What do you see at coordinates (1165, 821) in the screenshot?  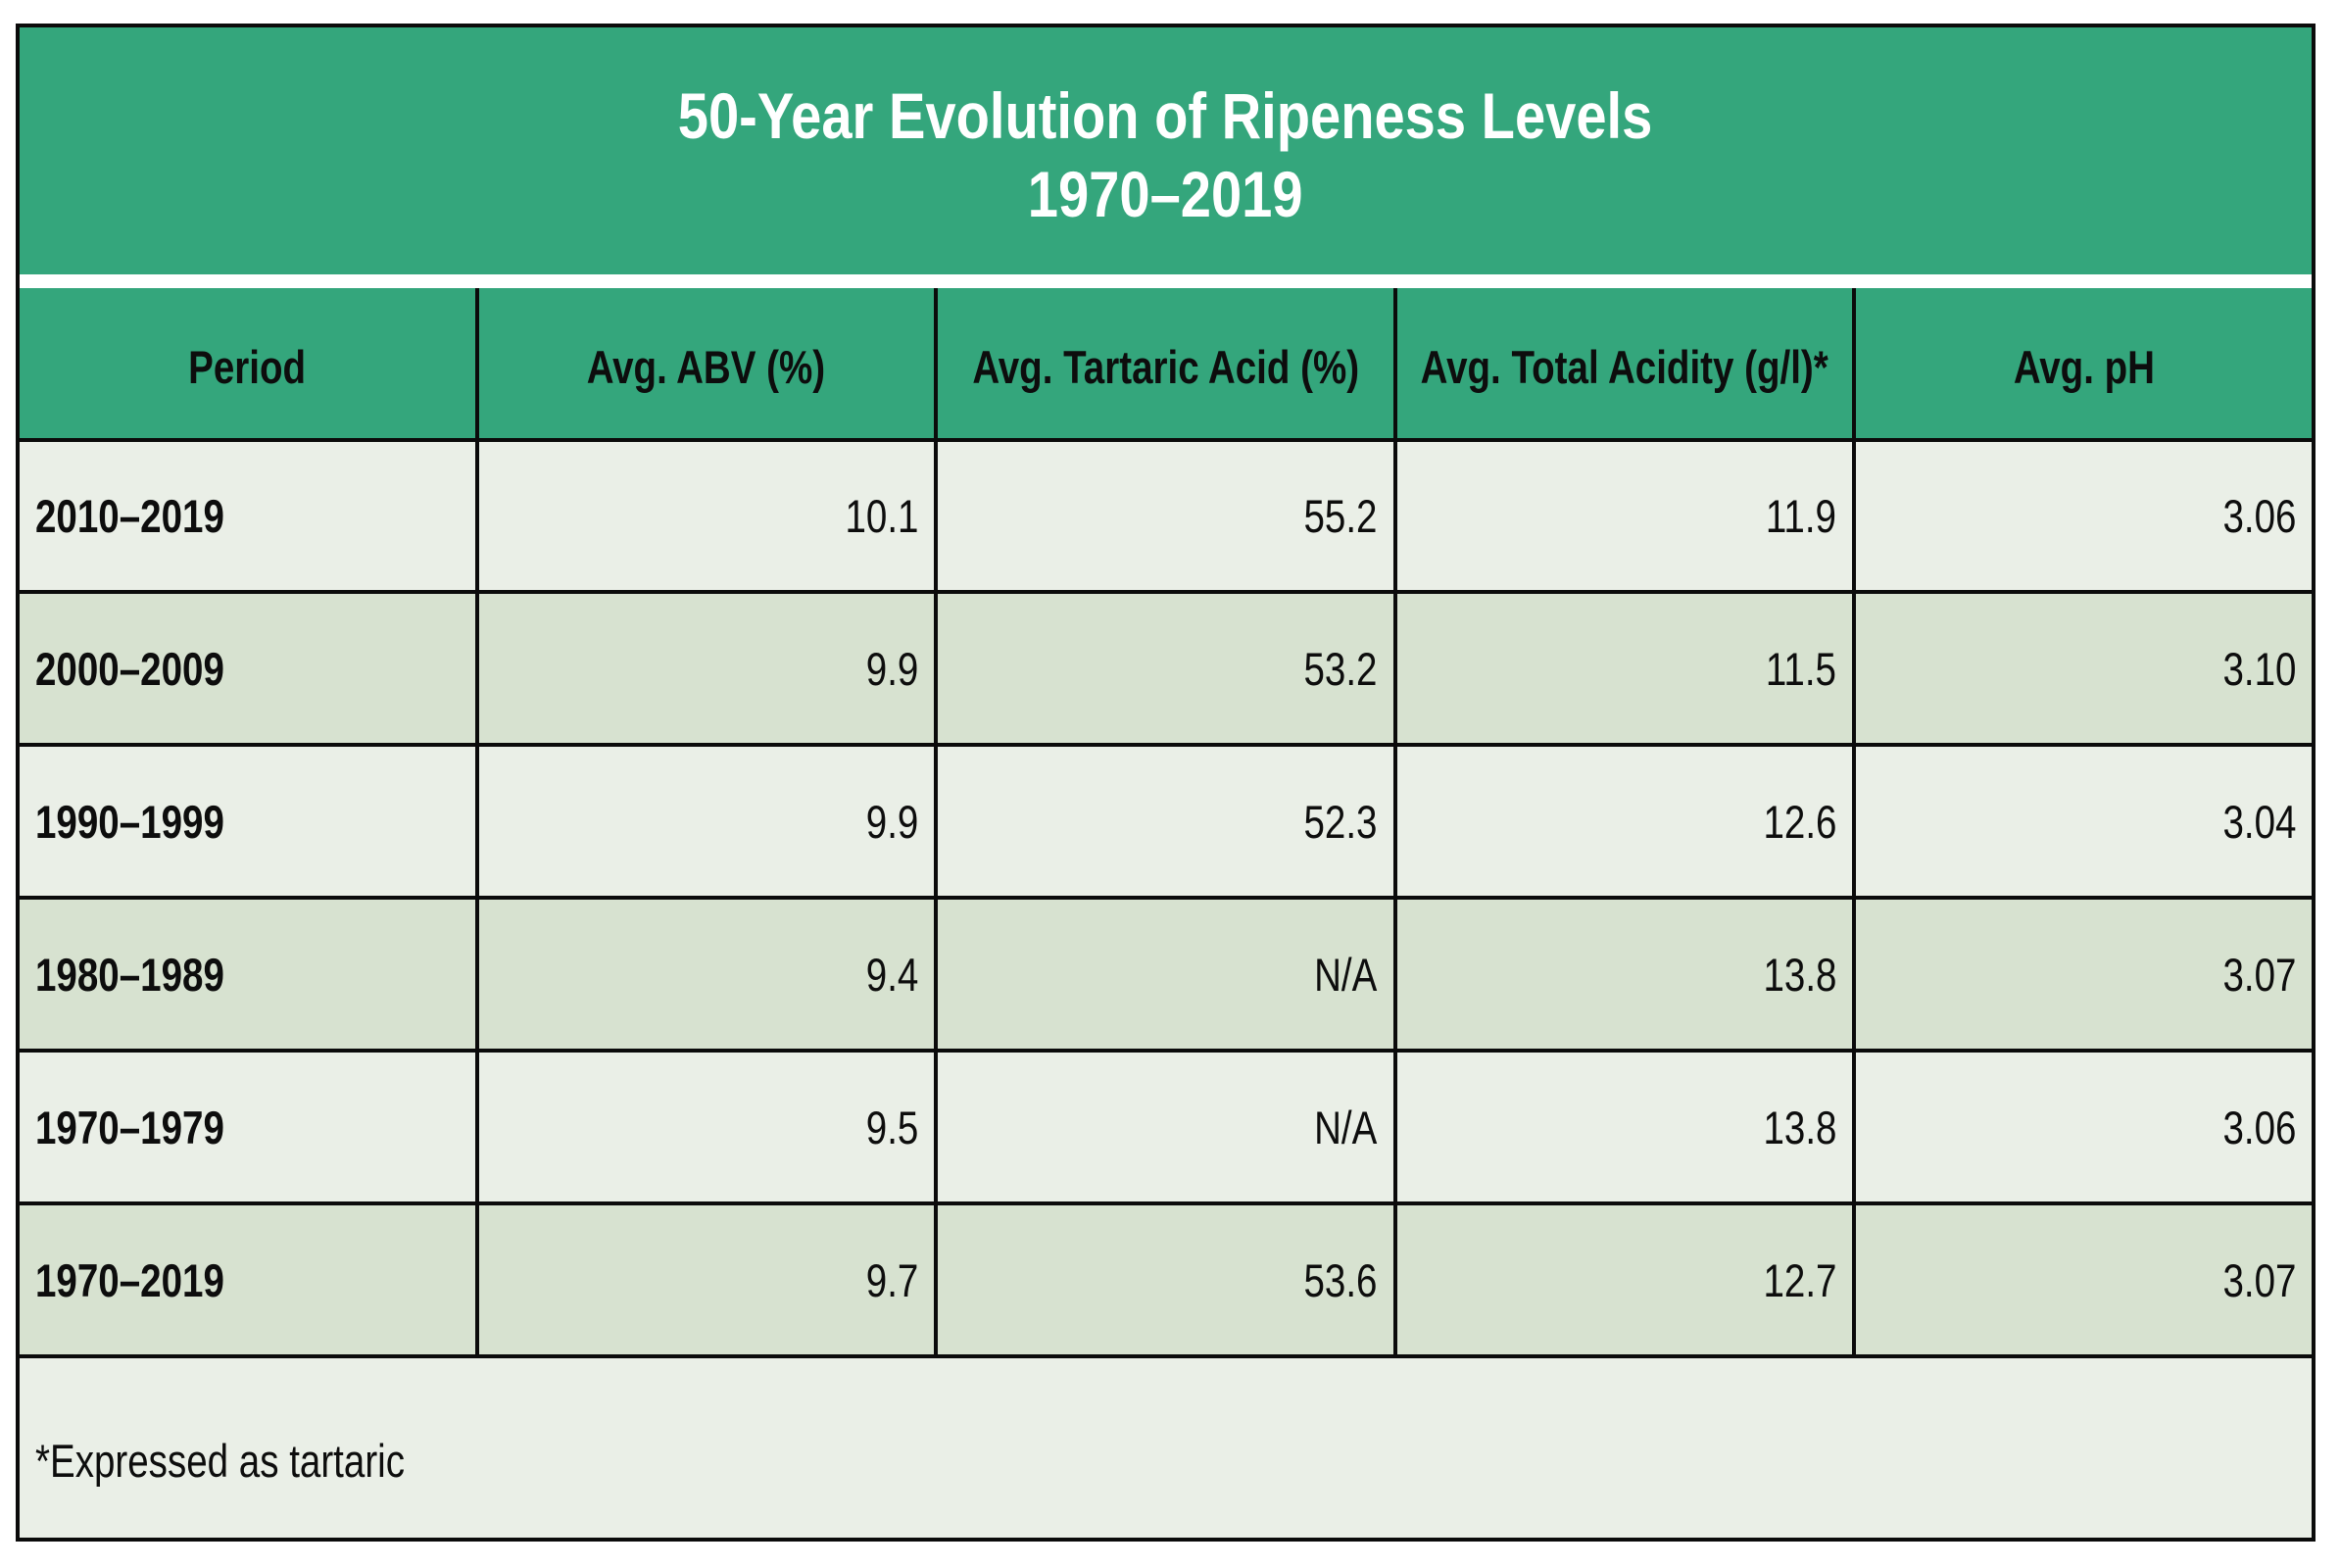 I see `cell-tartaric-1990-1999: 52.3` at bounding box center [1165, 821].